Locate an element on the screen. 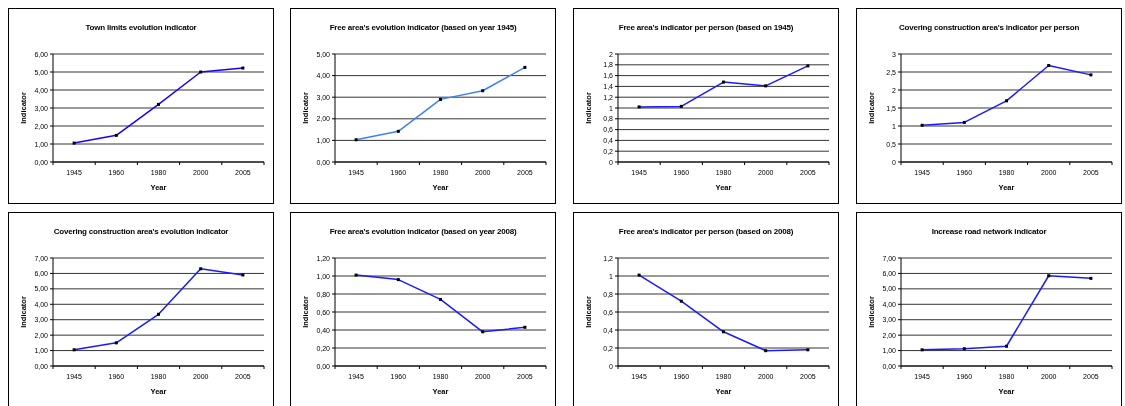 This screenshot has height=406, width=1125. chart-title: Covering construction area's indicator per person is located at coordinates (989, 27).